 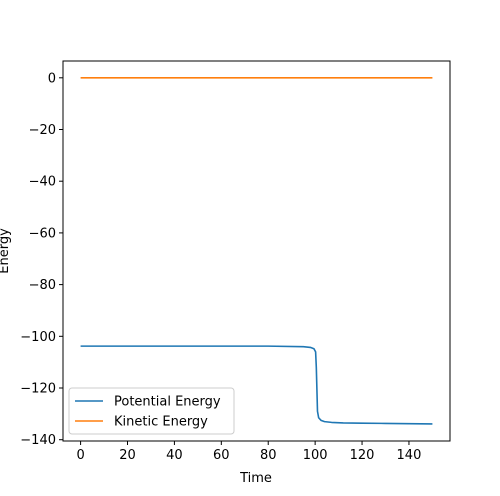 What do you see at coordinates (127, 455) in the screenshot?
I see `x-tick-label: 20` at bounding box center [127, 455].